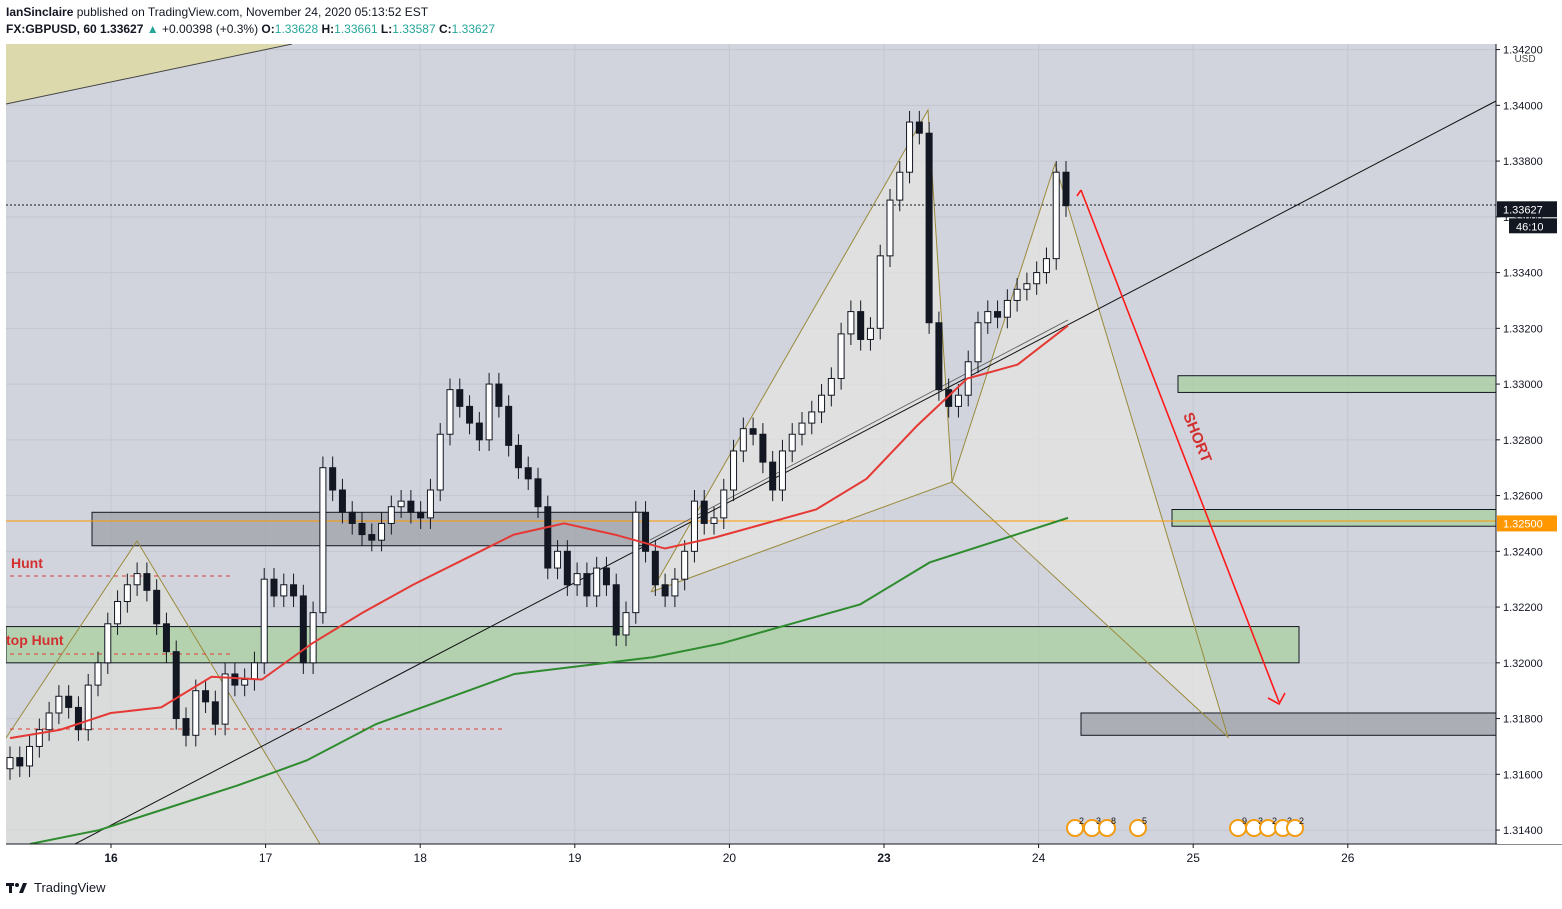 Image resolution: width=1562 pixels, height=909 pixels. What do you see at coordinates (40, 12) in the screenshot?
I see `author-name: IanSinclaire` at bounding box center [40, 12].